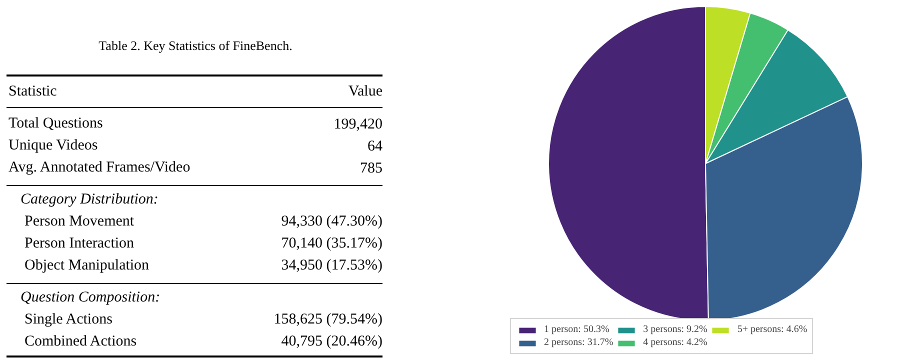 The height and width of the screenshot is (364, 906). I want to click on category-label: Statistic, so click(33, 92).